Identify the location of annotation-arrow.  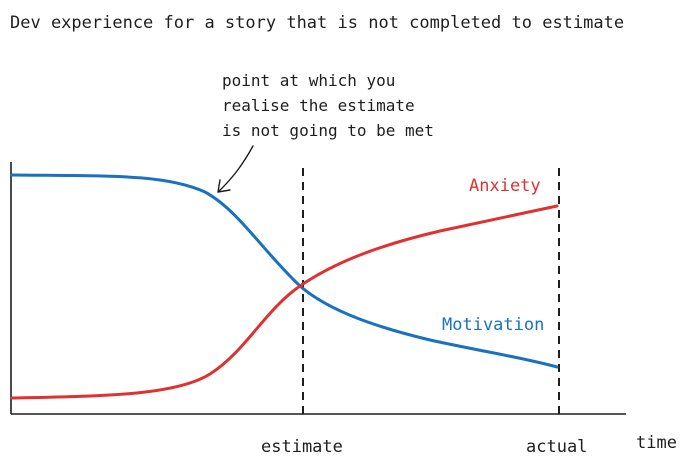
(235, 169).